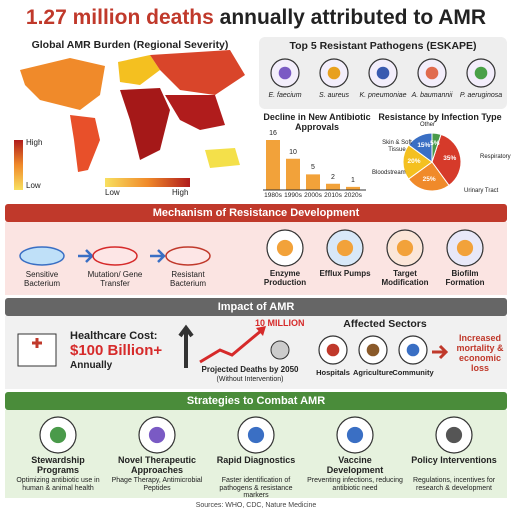 The image size is (512, 512). Describe the element at coordinates (293, 195) in the screenshot. I see `category-label: 1990s` at that location.